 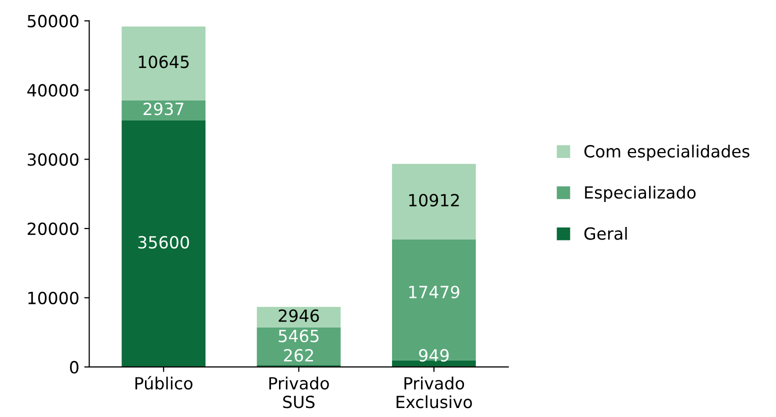 What do you see at coordinates (163, 383) in the screenshot?
I see `x-tick-label: Público` at bounding box center [163, 383].